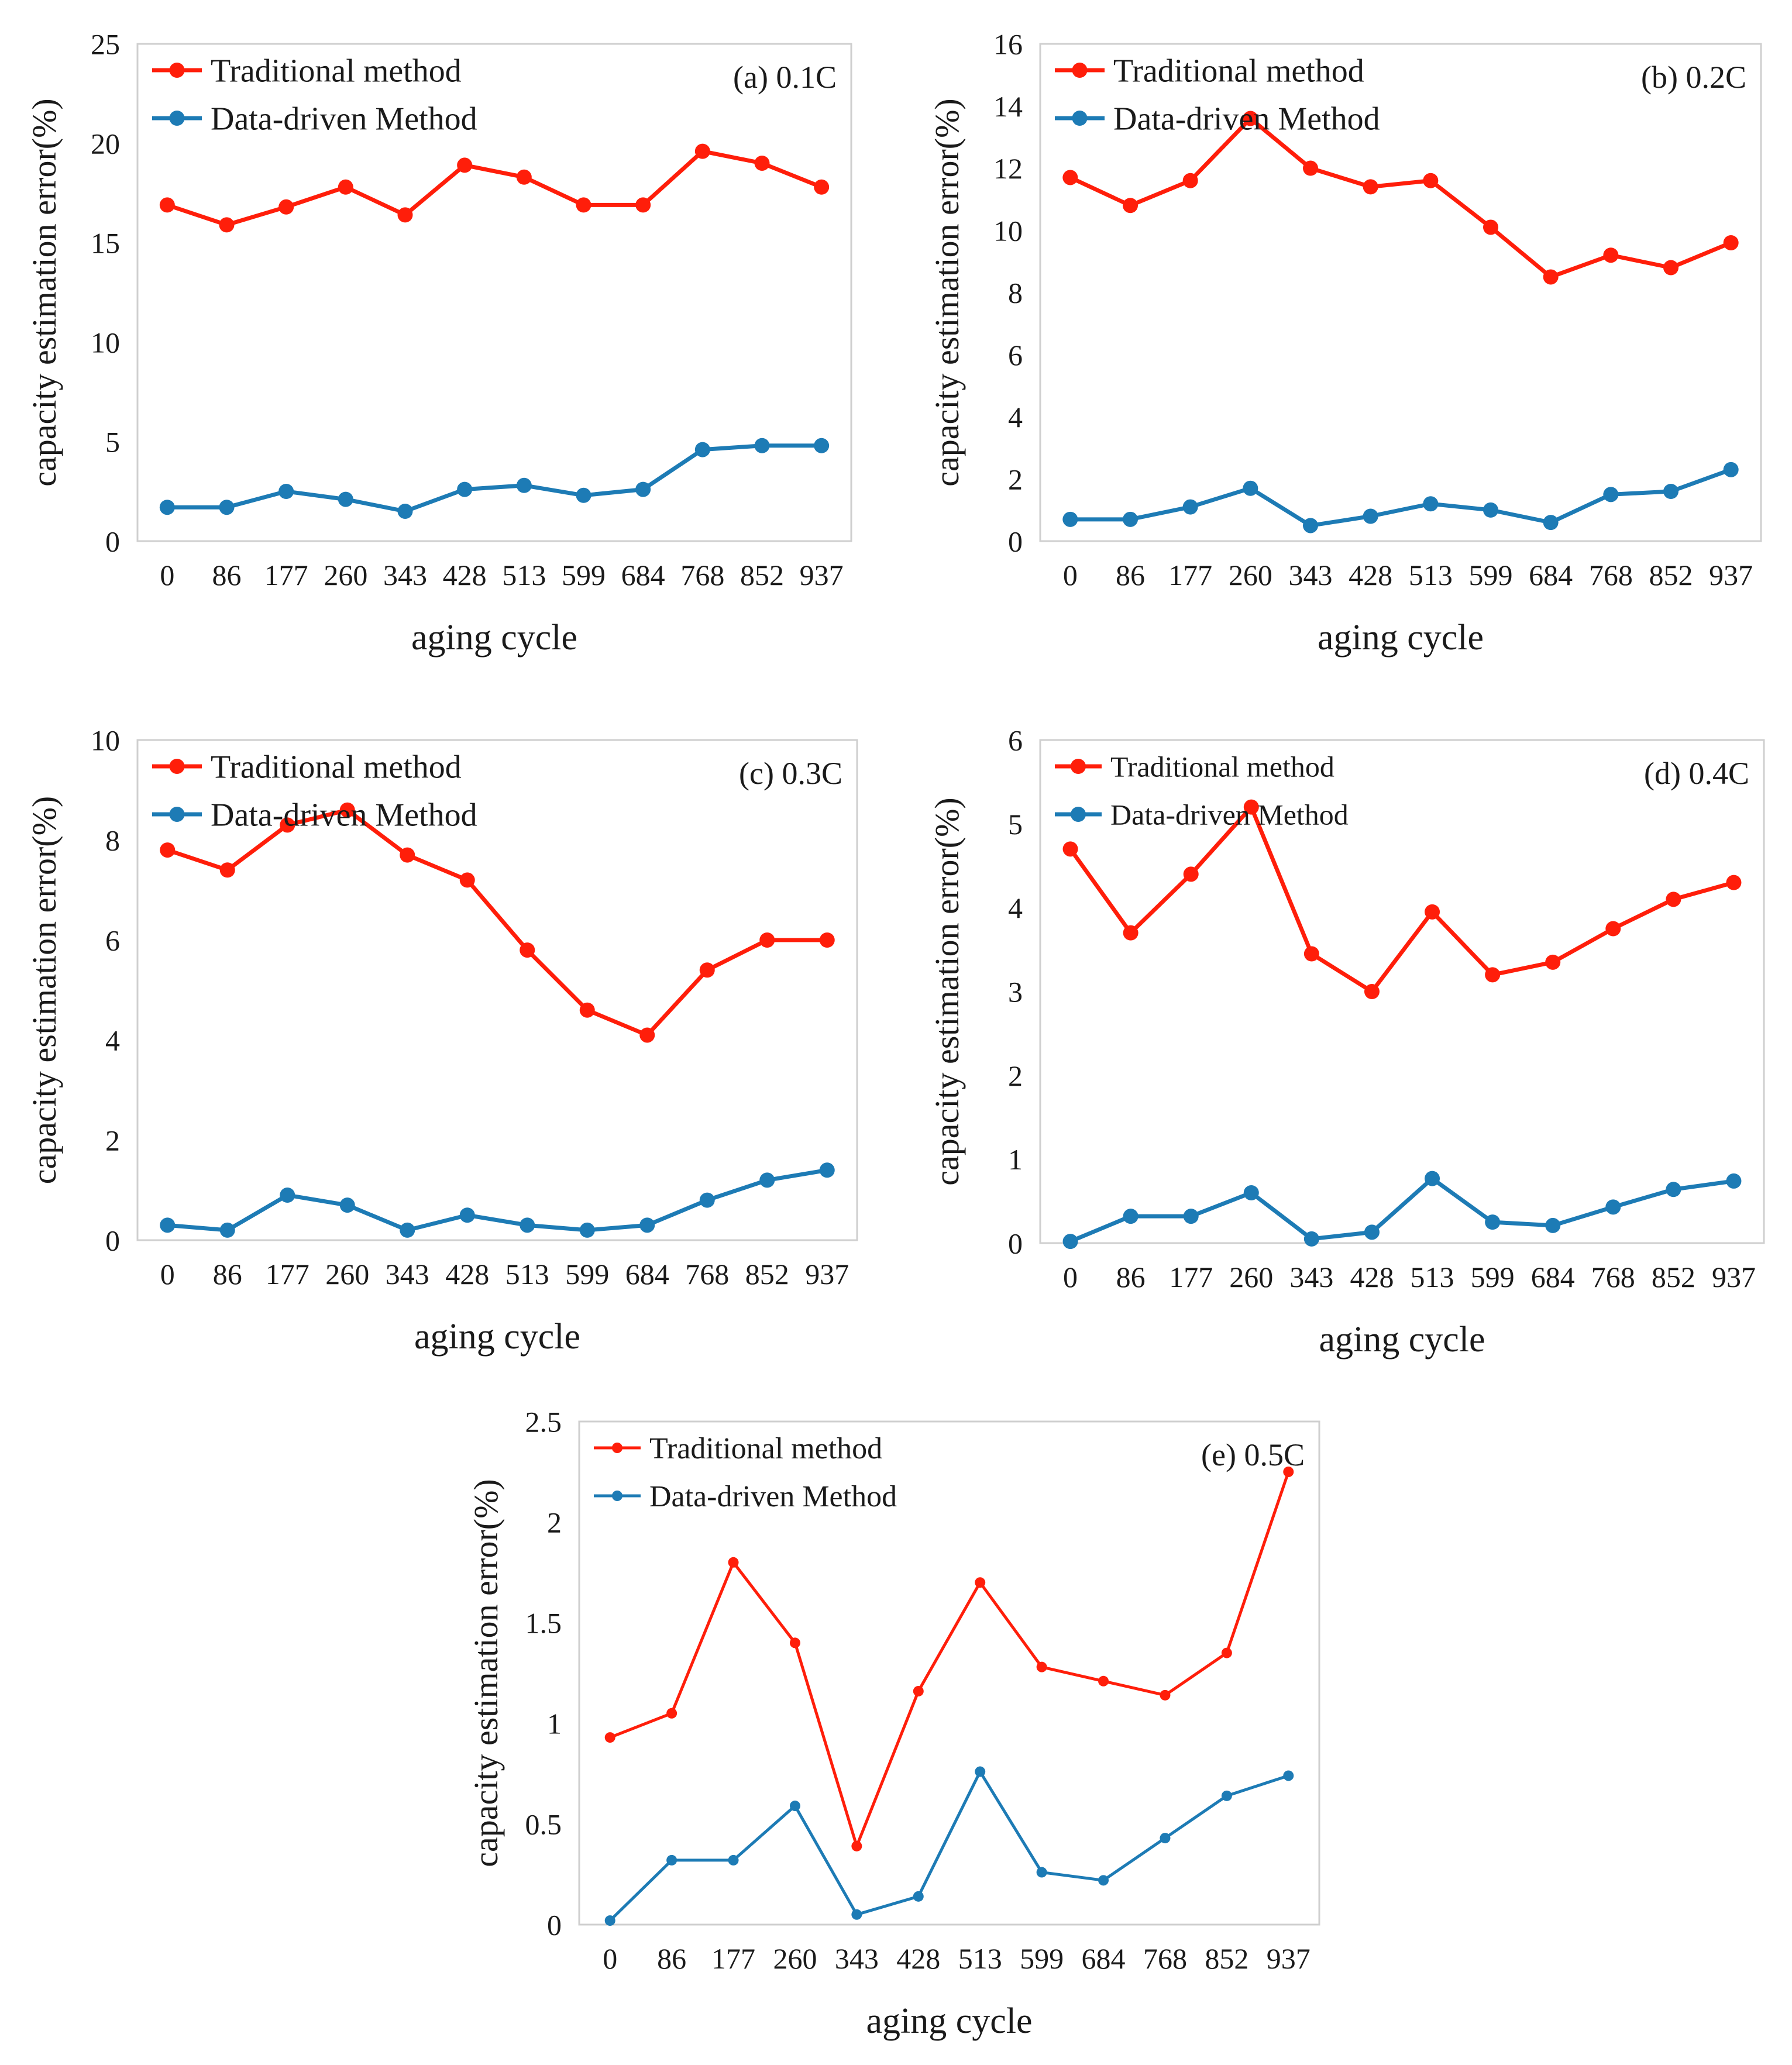 The width and height of the screenshot is (1792, 2065). Describe the element at coordinates (1613, 1277) in the screenshot. I see `x-tick-label: 768` at that location.